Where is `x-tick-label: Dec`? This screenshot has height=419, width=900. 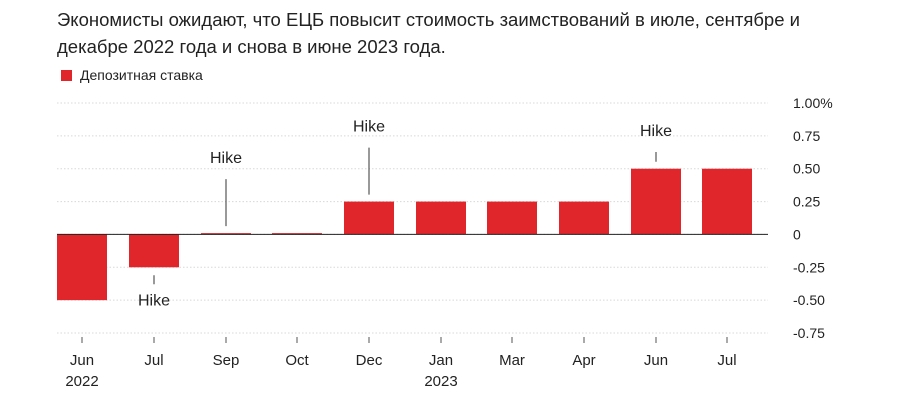
x-tick-label: Dec is located at coordinates (369, 360).